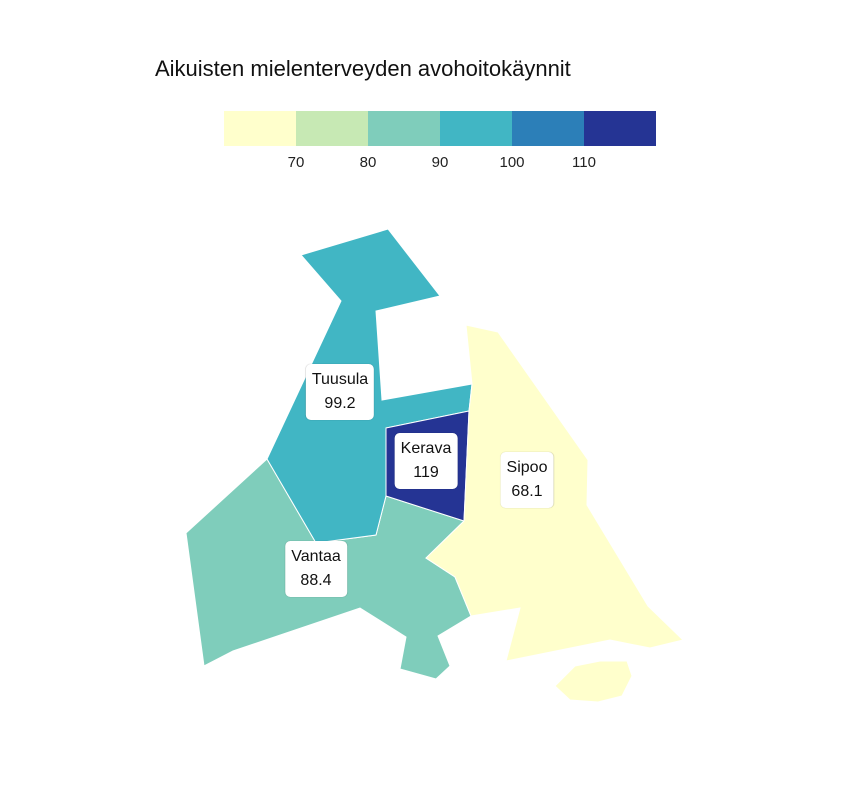 Image resolution: width=864 pixels, height=792 pixels. What do you see at coordinates (584, 162) in the screenshot?
I see `legend-tick: 110` at bounding box center [584, 162].